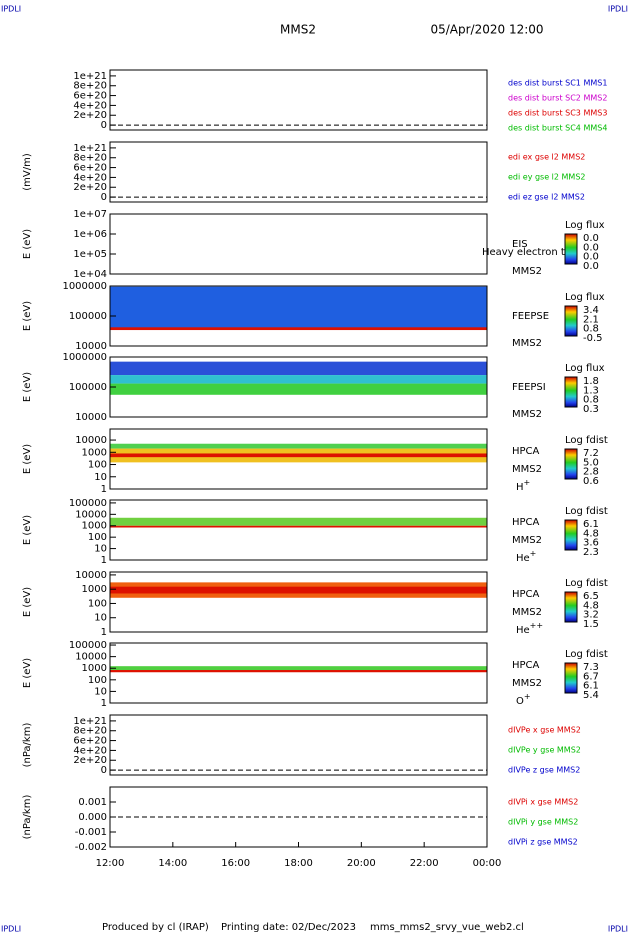 This screenshot has width=630, height=934. What do you see at coordinates (591, 319) in the screenshot?
I see `colorbar-tick-label: 2.1` at bounding box center [591, 319].